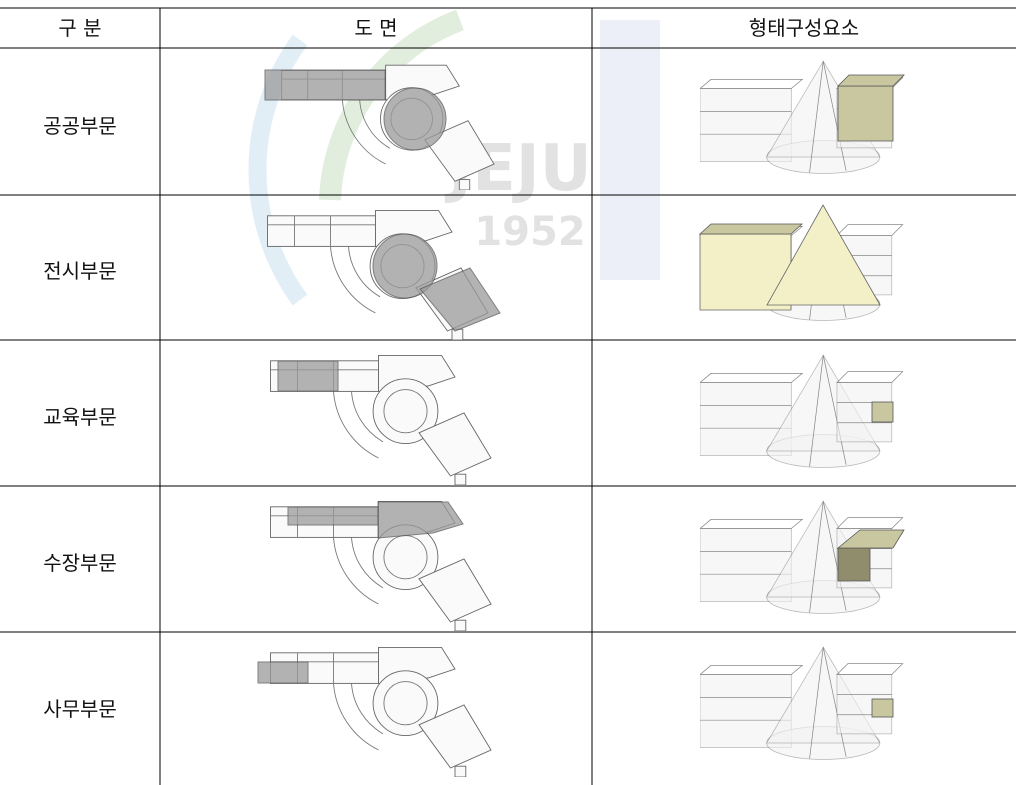  Describe the element at coordinates (804, 28) in the screenshot. I see `header-cell: 형태구성요소` at that location.